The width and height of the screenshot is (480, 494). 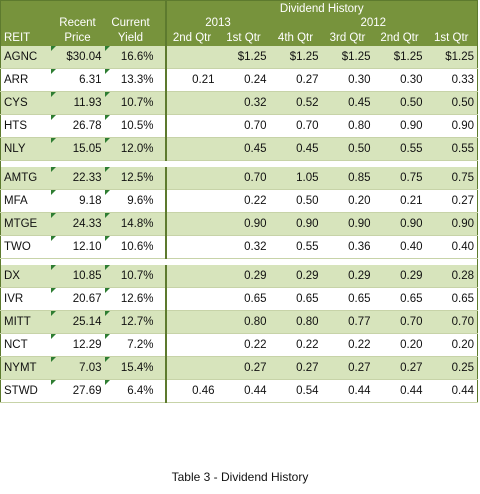 What do you see at coordinates (399, 391) in the screenshot?
I see `dividend-cell: 0.44` at bounding box center [399, 391].